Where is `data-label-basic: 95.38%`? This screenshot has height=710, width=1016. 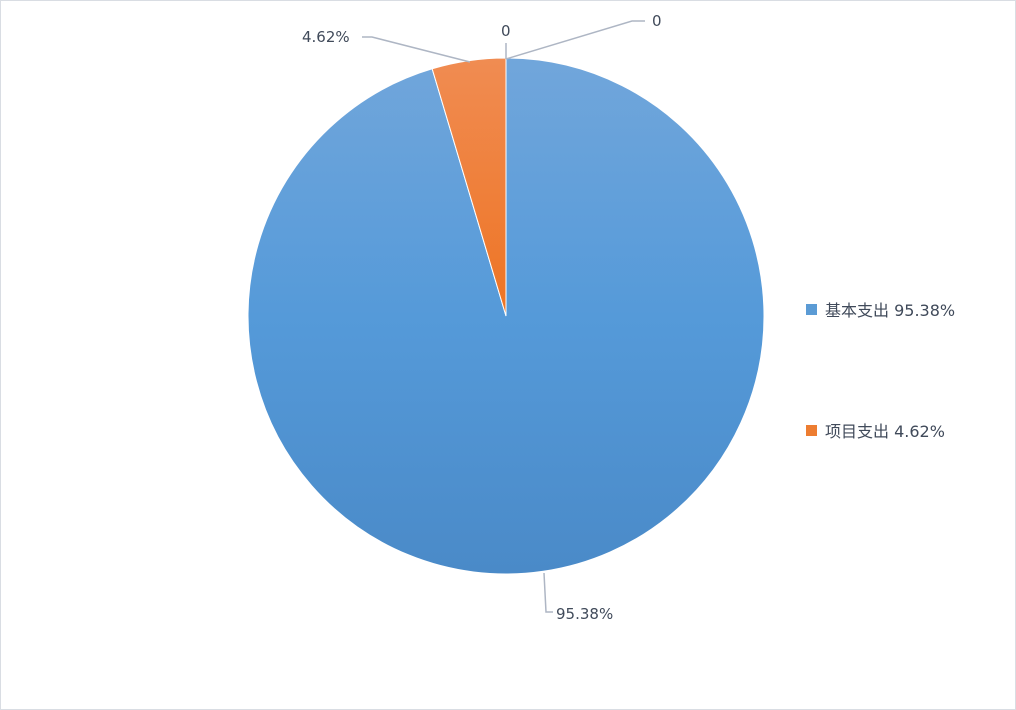 data-label-basic: 95.38% is located at coordinates (584, 614).